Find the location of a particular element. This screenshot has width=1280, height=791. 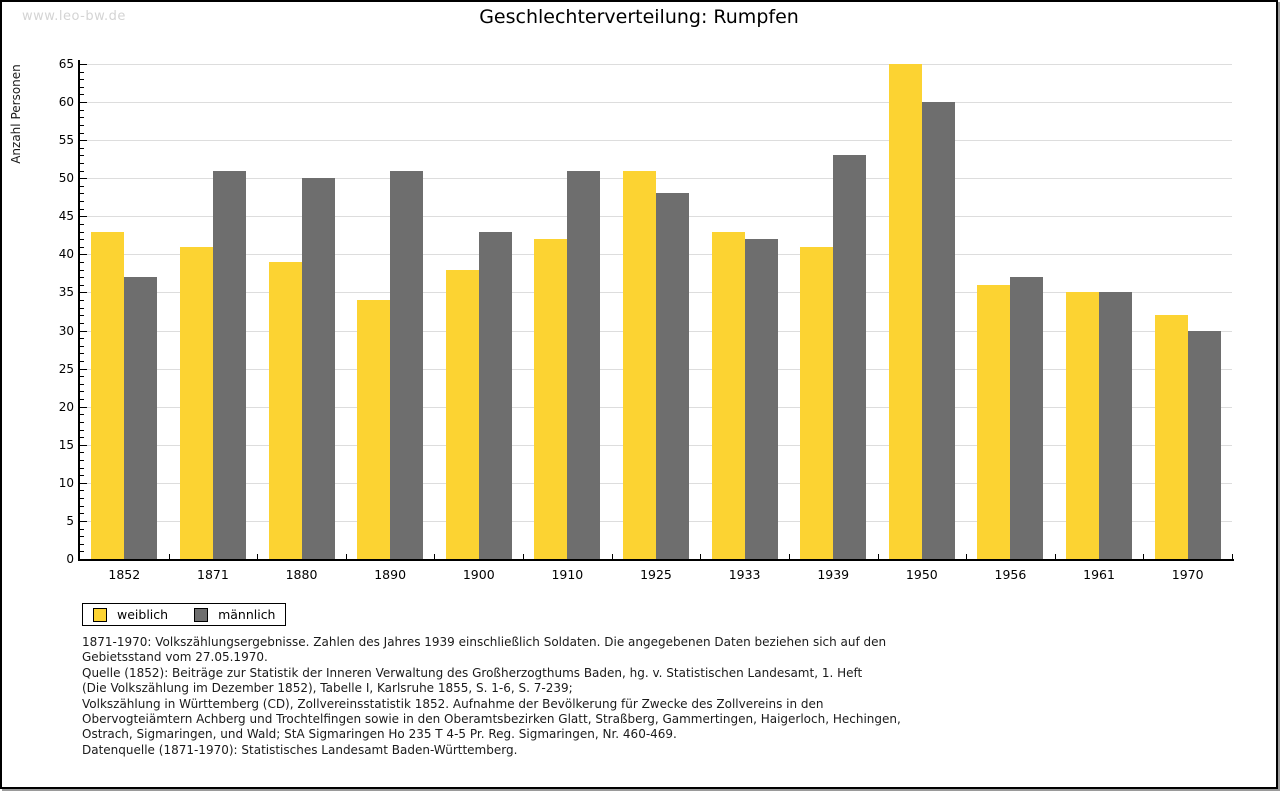

x-tick-label: 1852 is located at coordinates (124, 574).